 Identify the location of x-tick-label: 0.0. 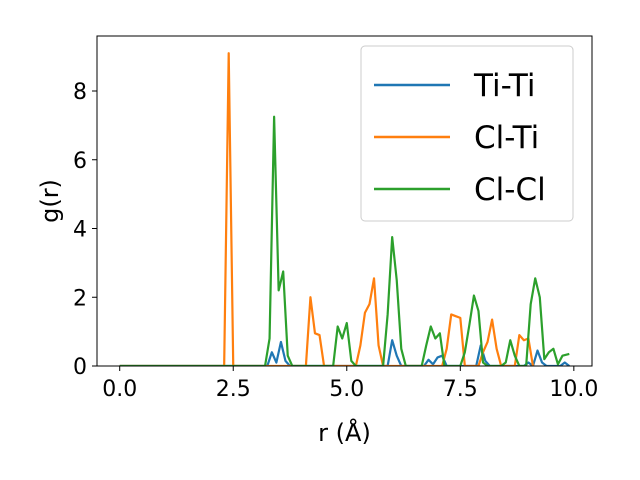
(119, 389).